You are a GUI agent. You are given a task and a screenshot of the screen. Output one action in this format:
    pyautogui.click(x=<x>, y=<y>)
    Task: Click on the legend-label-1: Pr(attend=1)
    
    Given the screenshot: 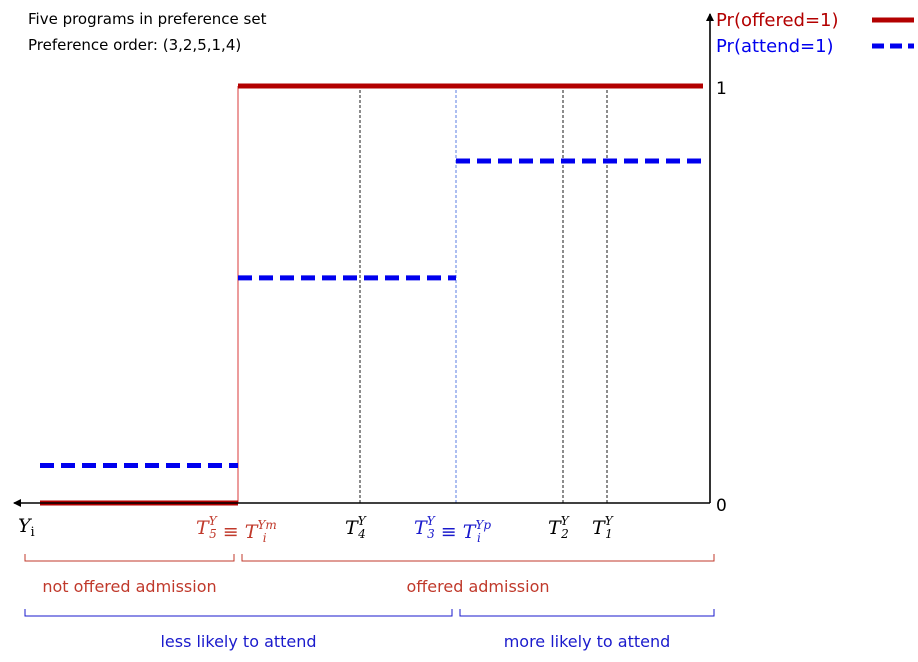 What is the action you would take?
    pyautogui.click(x=775, y=46)
    